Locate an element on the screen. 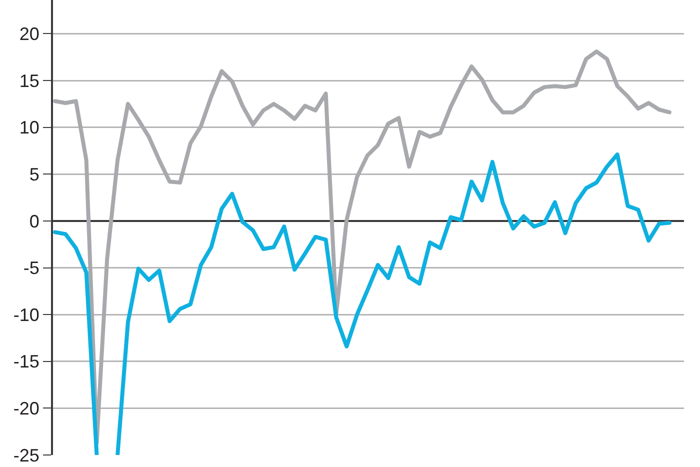 The image size is (700, 467). y-tick-label: -10 is located at coordinates (26, 314).